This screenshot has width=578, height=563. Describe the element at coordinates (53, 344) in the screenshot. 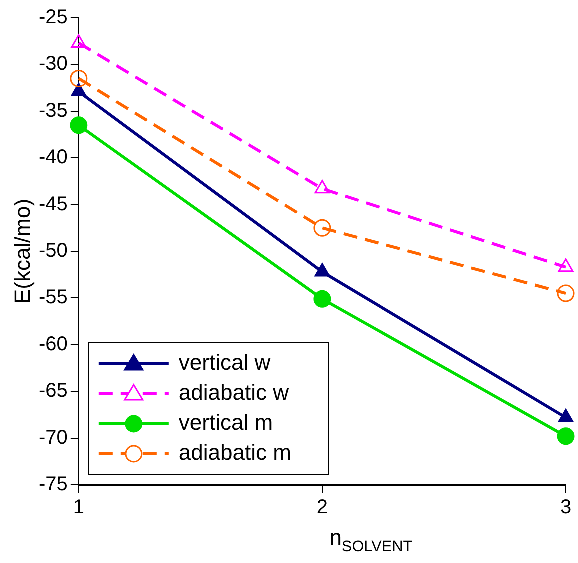

I see `y-tick-label: -60` at that location.